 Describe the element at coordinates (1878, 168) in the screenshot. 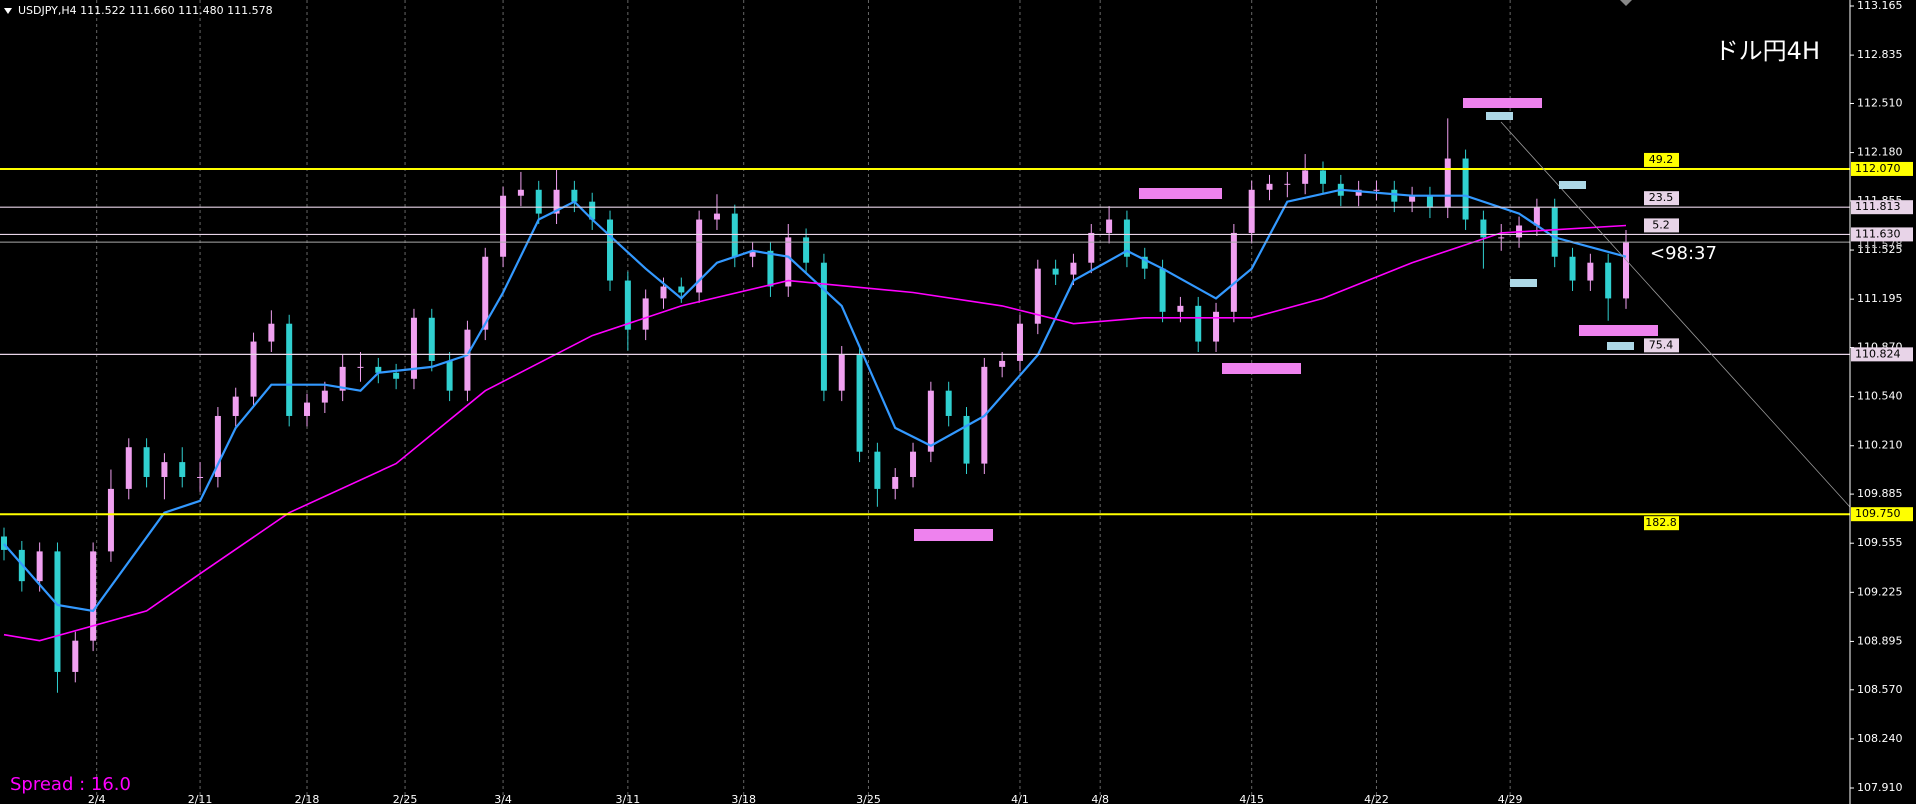

I see `level-price-label: 112.070` at that location.